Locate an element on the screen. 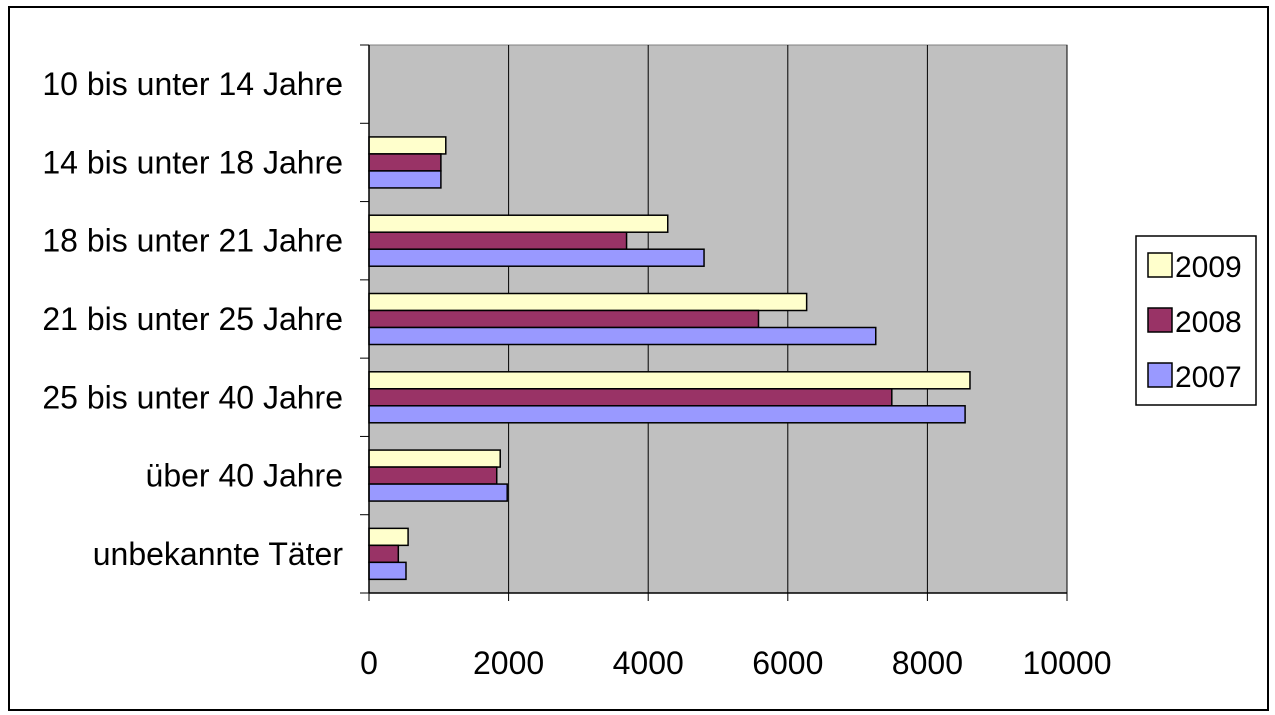  x-tick-label: 10000 is located at coordinates (1067, 663).